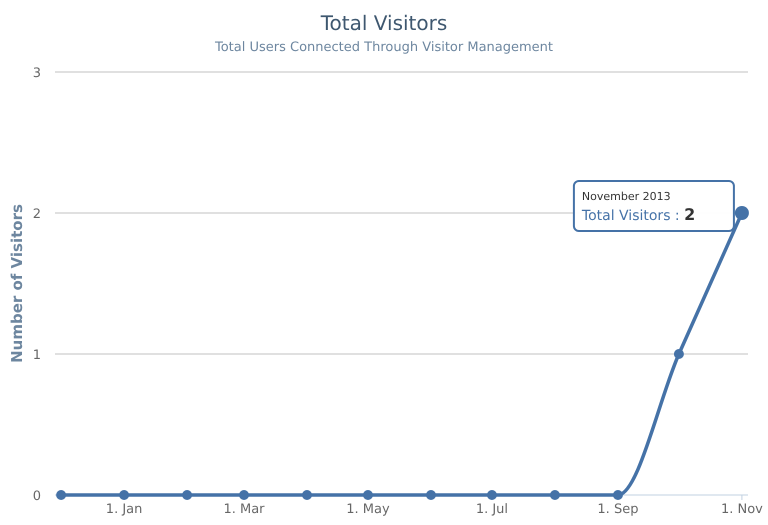 This screenshot has width=768, height=525. Describe the element at coordinates (617, 509) in the screenshot. I see `x-tick-label: 1. Sep` at that location.